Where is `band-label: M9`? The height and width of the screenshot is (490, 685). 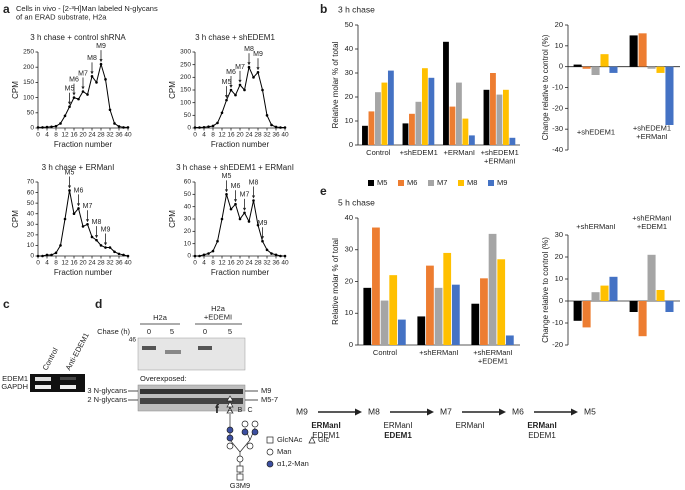
band-label: M9 is located at coordinates (266, 390).